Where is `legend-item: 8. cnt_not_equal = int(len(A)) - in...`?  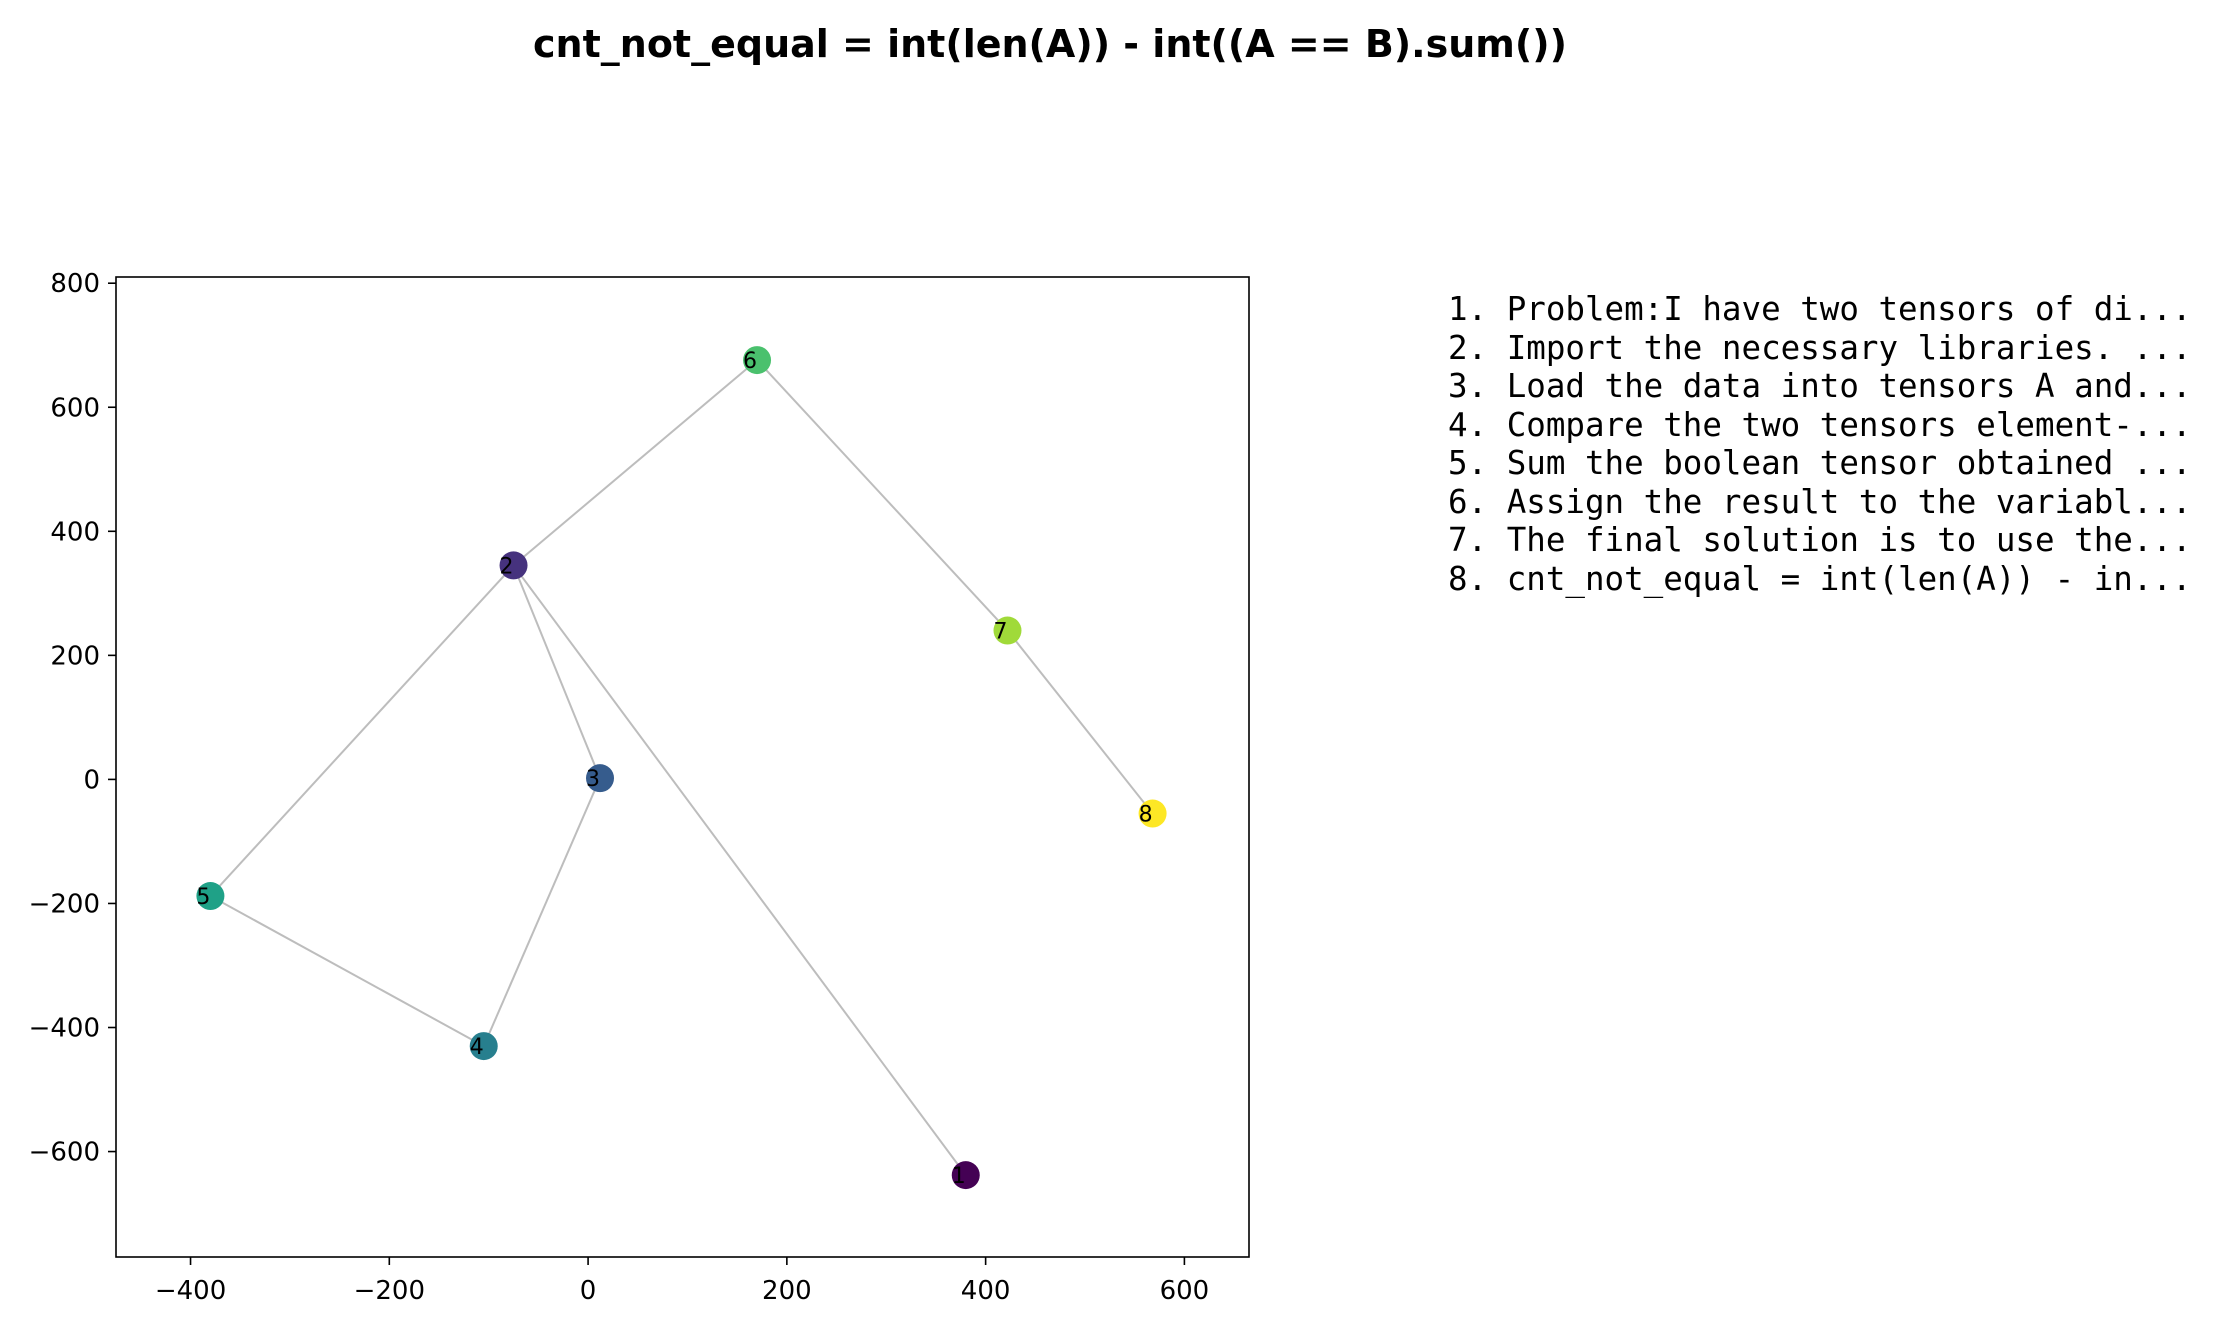 legend-item: 8. cnt_not_equal = int(len(A)) - in... is located at coordinates (1820, 578).